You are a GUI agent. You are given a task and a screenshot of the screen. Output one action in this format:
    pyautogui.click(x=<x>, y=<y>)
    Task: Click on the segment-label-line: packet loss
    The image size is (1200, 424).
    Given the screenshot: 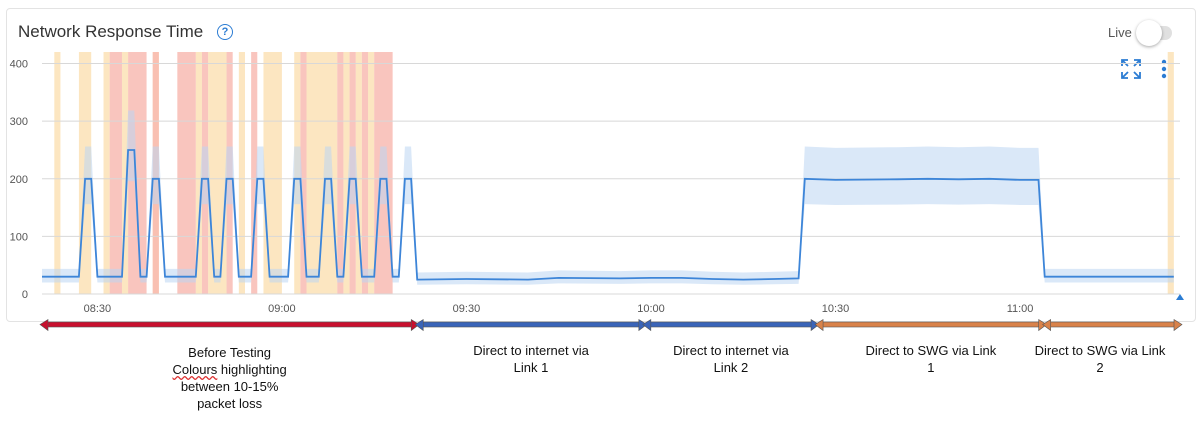 What is the action you would take?
    pyautogui.click(x=230, y=403)
    